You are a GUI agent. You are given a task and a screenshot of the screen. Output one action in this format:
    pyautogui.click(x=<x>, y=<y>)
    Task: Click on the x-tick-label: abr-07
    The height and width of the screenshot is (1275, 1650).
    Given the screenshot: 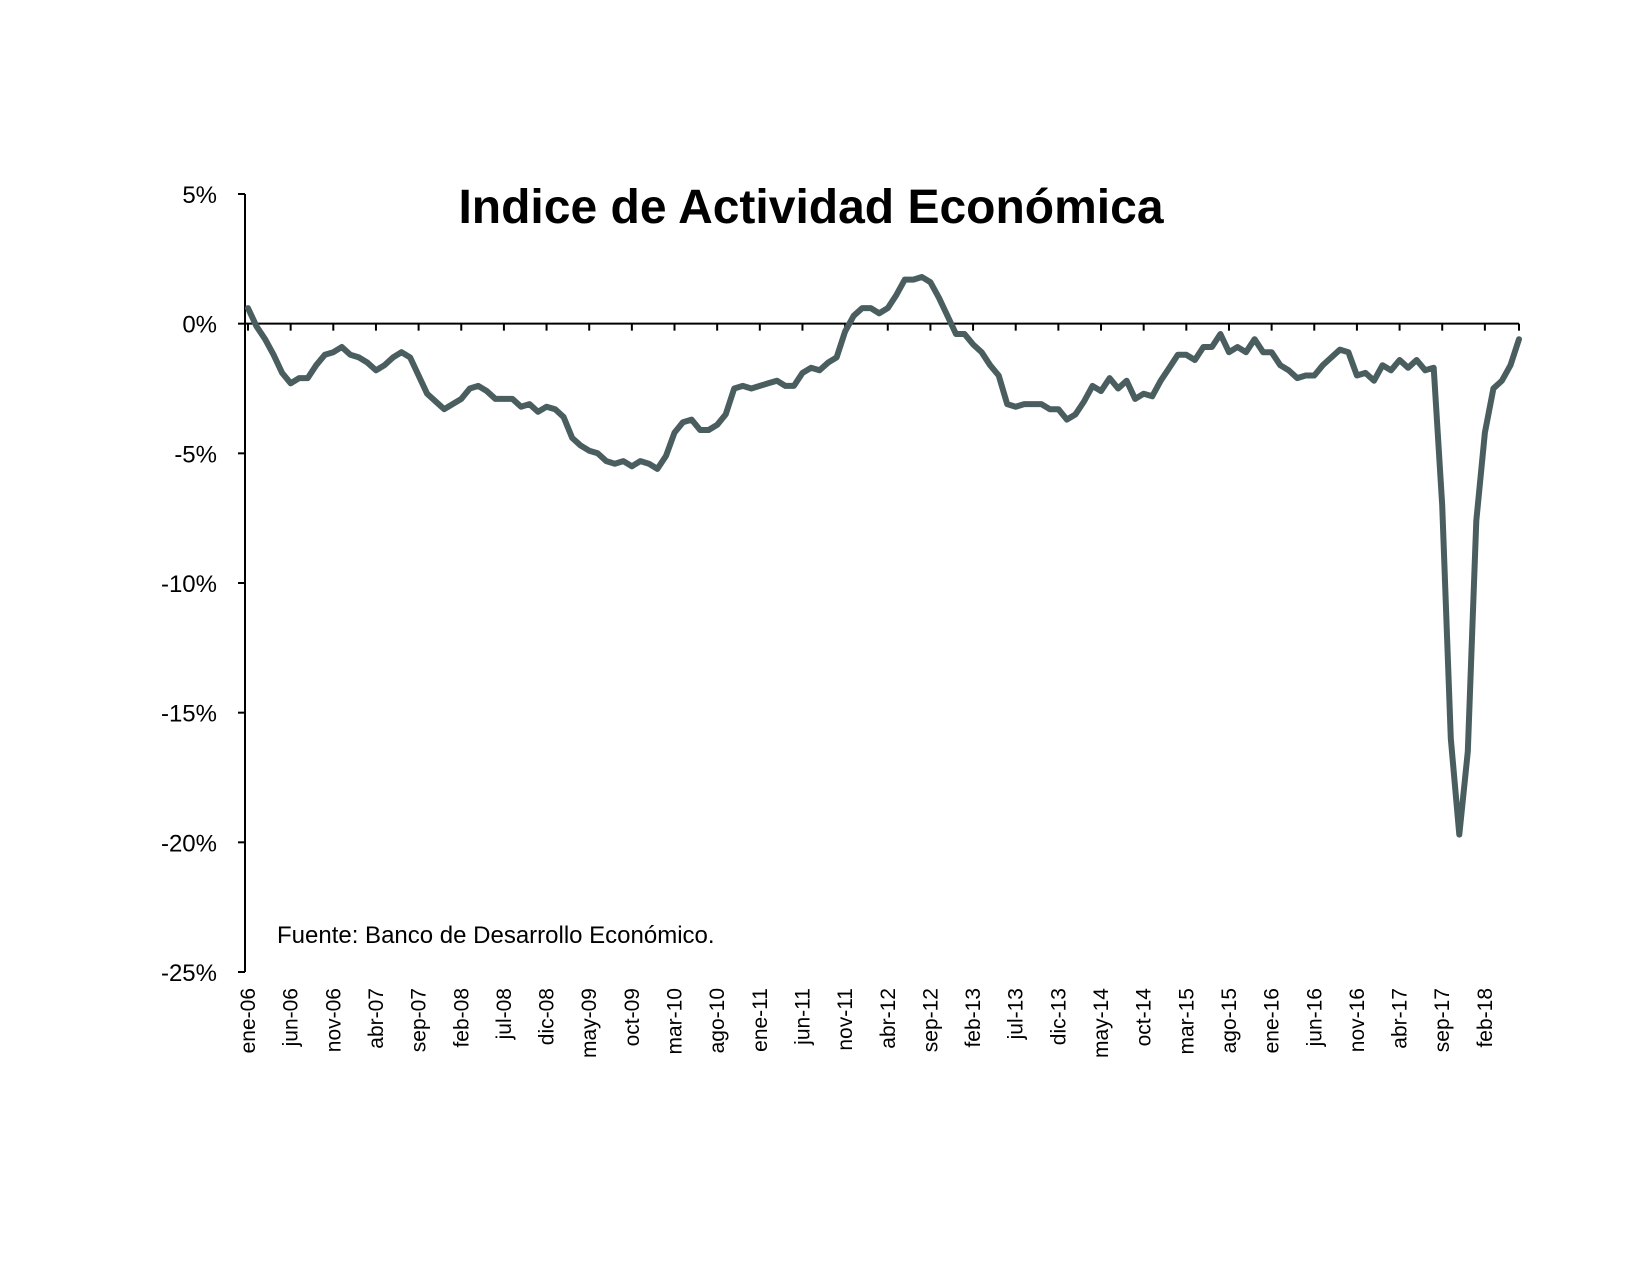 What is the action you would take?
    pyautogui.click(x=376, y=1018)
    